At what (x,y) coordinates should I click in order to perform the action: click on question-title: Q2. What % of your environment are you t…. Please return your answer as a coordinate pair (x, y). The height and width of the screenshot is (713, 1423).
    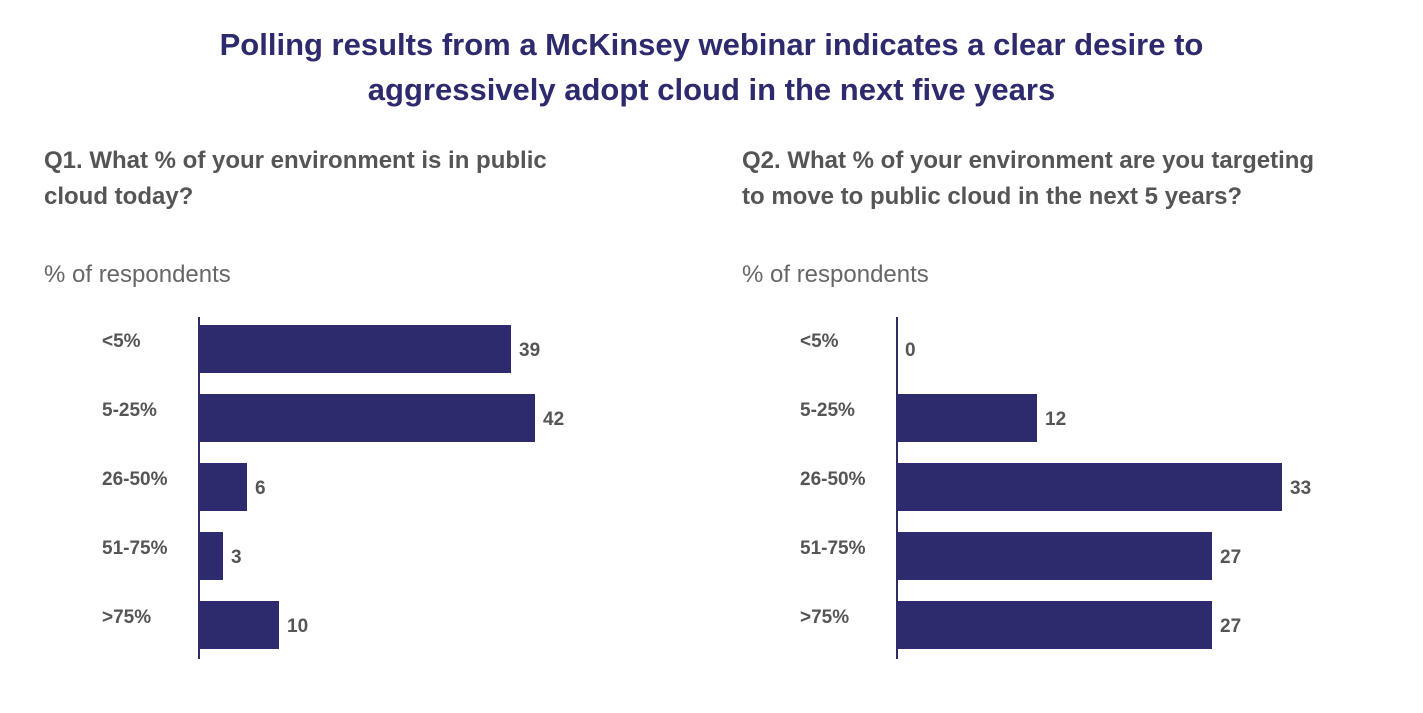
    Looking at the image, I should click on (1072, 179).